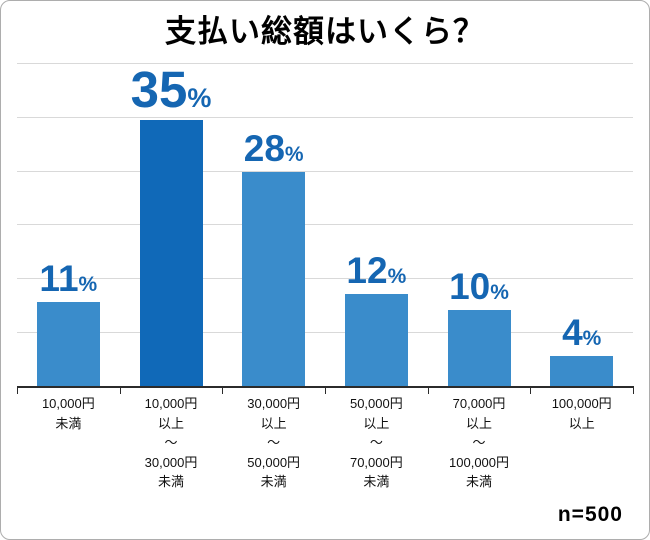 Image resolution: width=650 pixels, height=540 pixels. I want to click on value-number: 11, so click(59, 278).